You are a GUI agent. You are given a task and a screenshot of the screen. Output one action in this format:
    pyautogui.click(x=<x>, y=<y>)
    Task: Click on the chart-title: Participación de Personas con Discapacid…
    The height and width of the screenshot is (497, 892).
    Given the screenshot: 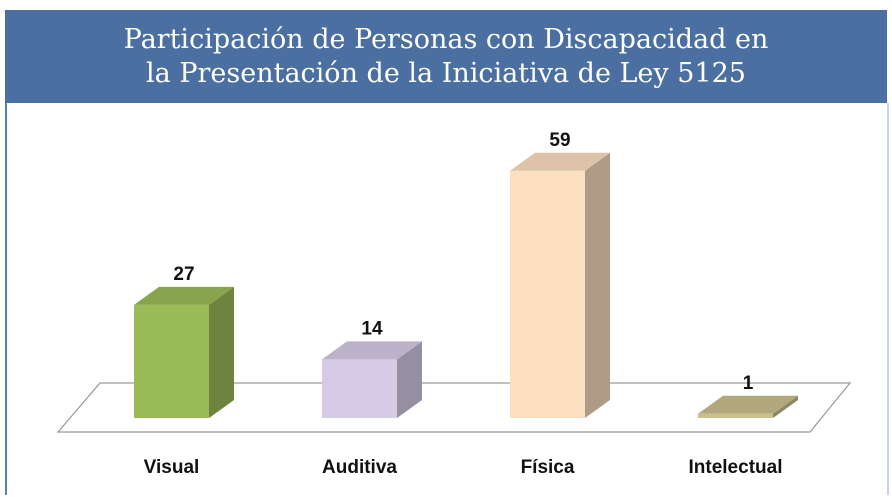 What is the action you would take?
    pyautogui.click(x=446, y=39)
    